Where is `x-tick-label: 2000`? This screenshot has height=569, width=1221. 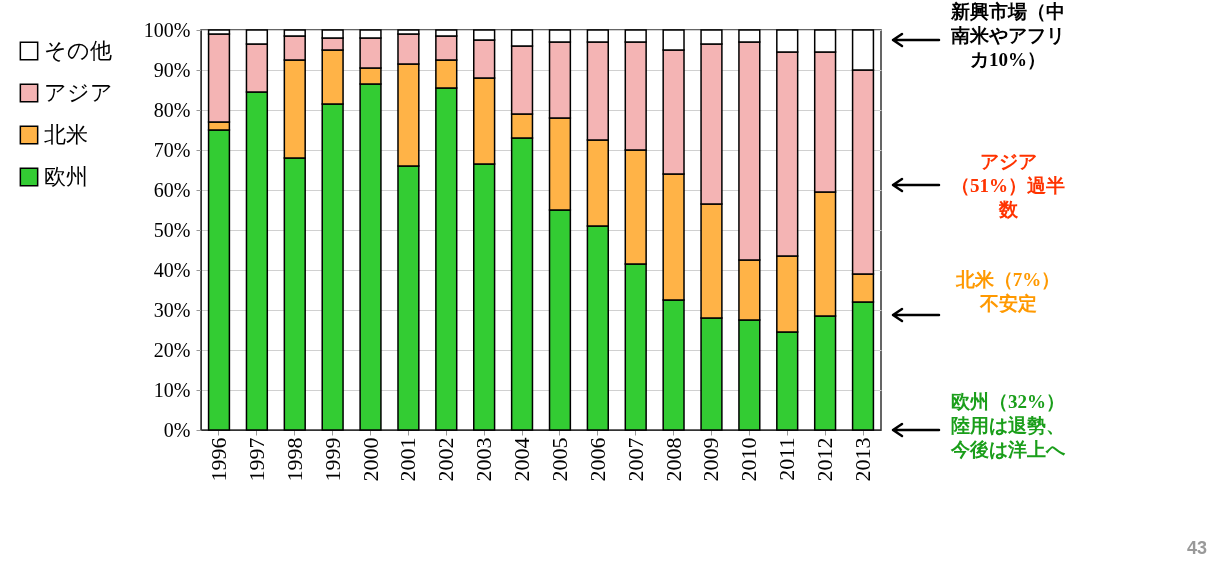 x-tick-label: 2000 is located at coordinates (370, 459).